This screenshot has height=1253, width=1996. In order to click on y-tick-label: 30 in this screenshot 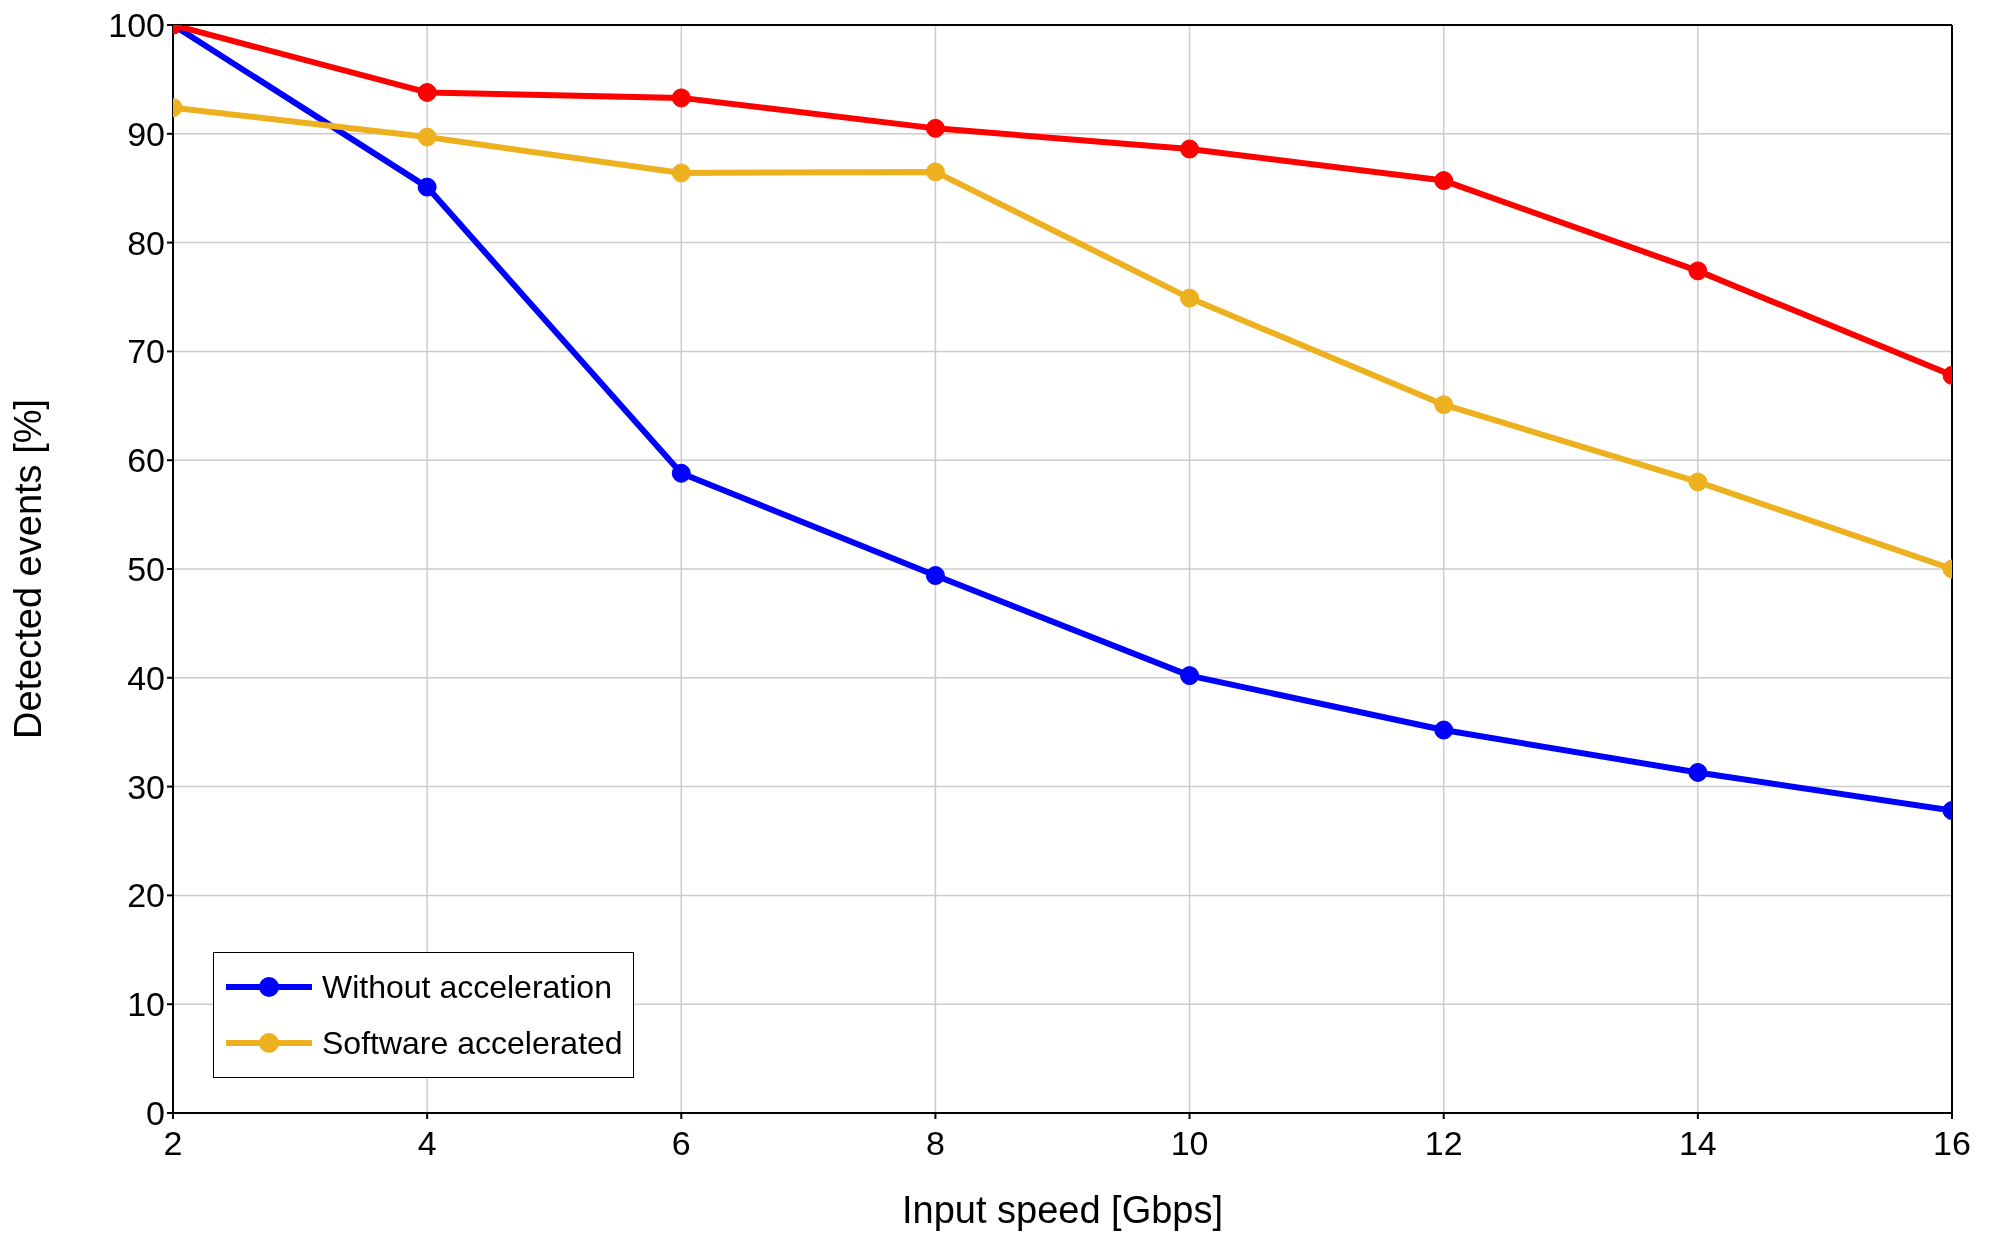, I will do `click(146, 786)`.